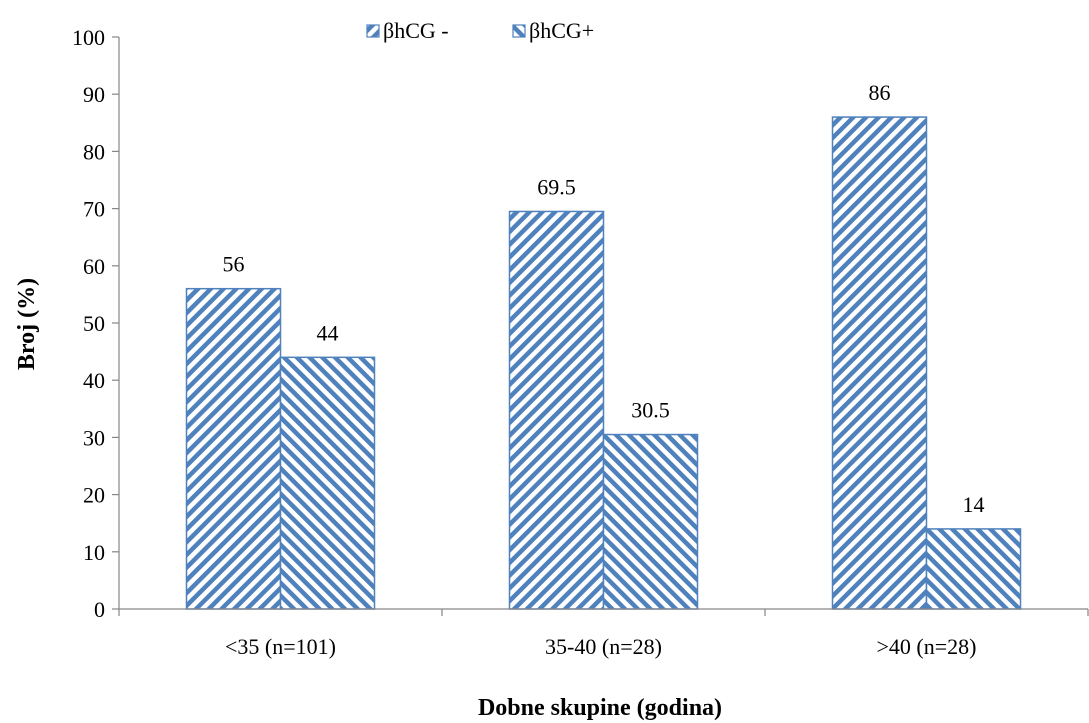  Describe the element at coordinates (99, 609) in the screenshot. I see `y-tick-label: 0` at that location.